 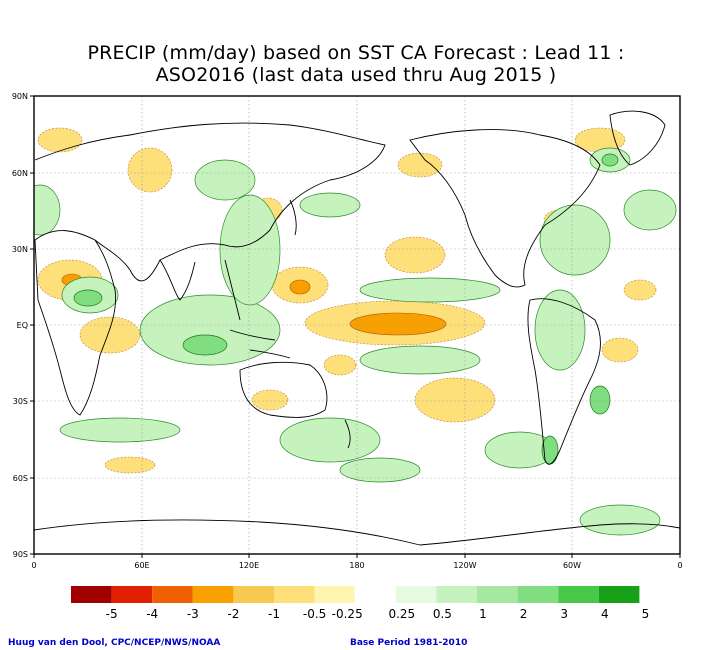 I want to click on lat-label: 90N, so click(x=20, y=96).